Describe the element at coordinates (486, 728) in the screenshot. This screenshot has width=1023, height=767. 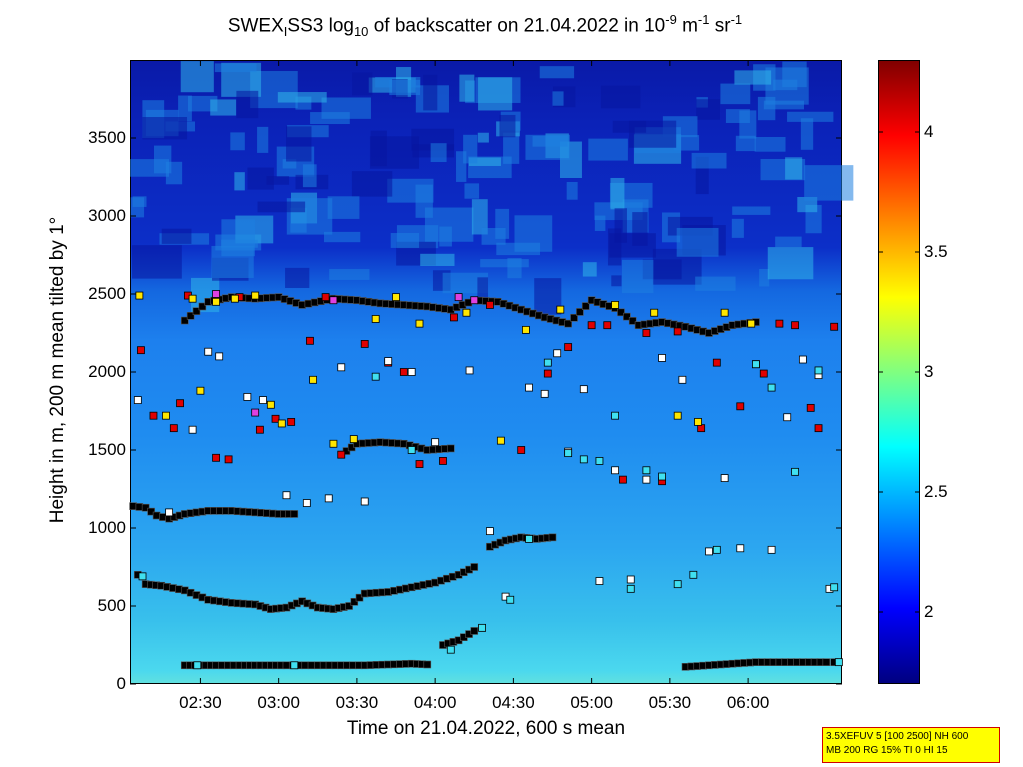
I see `x-axis-label: Time on 21.04.2022, 600 s mean` at that location.